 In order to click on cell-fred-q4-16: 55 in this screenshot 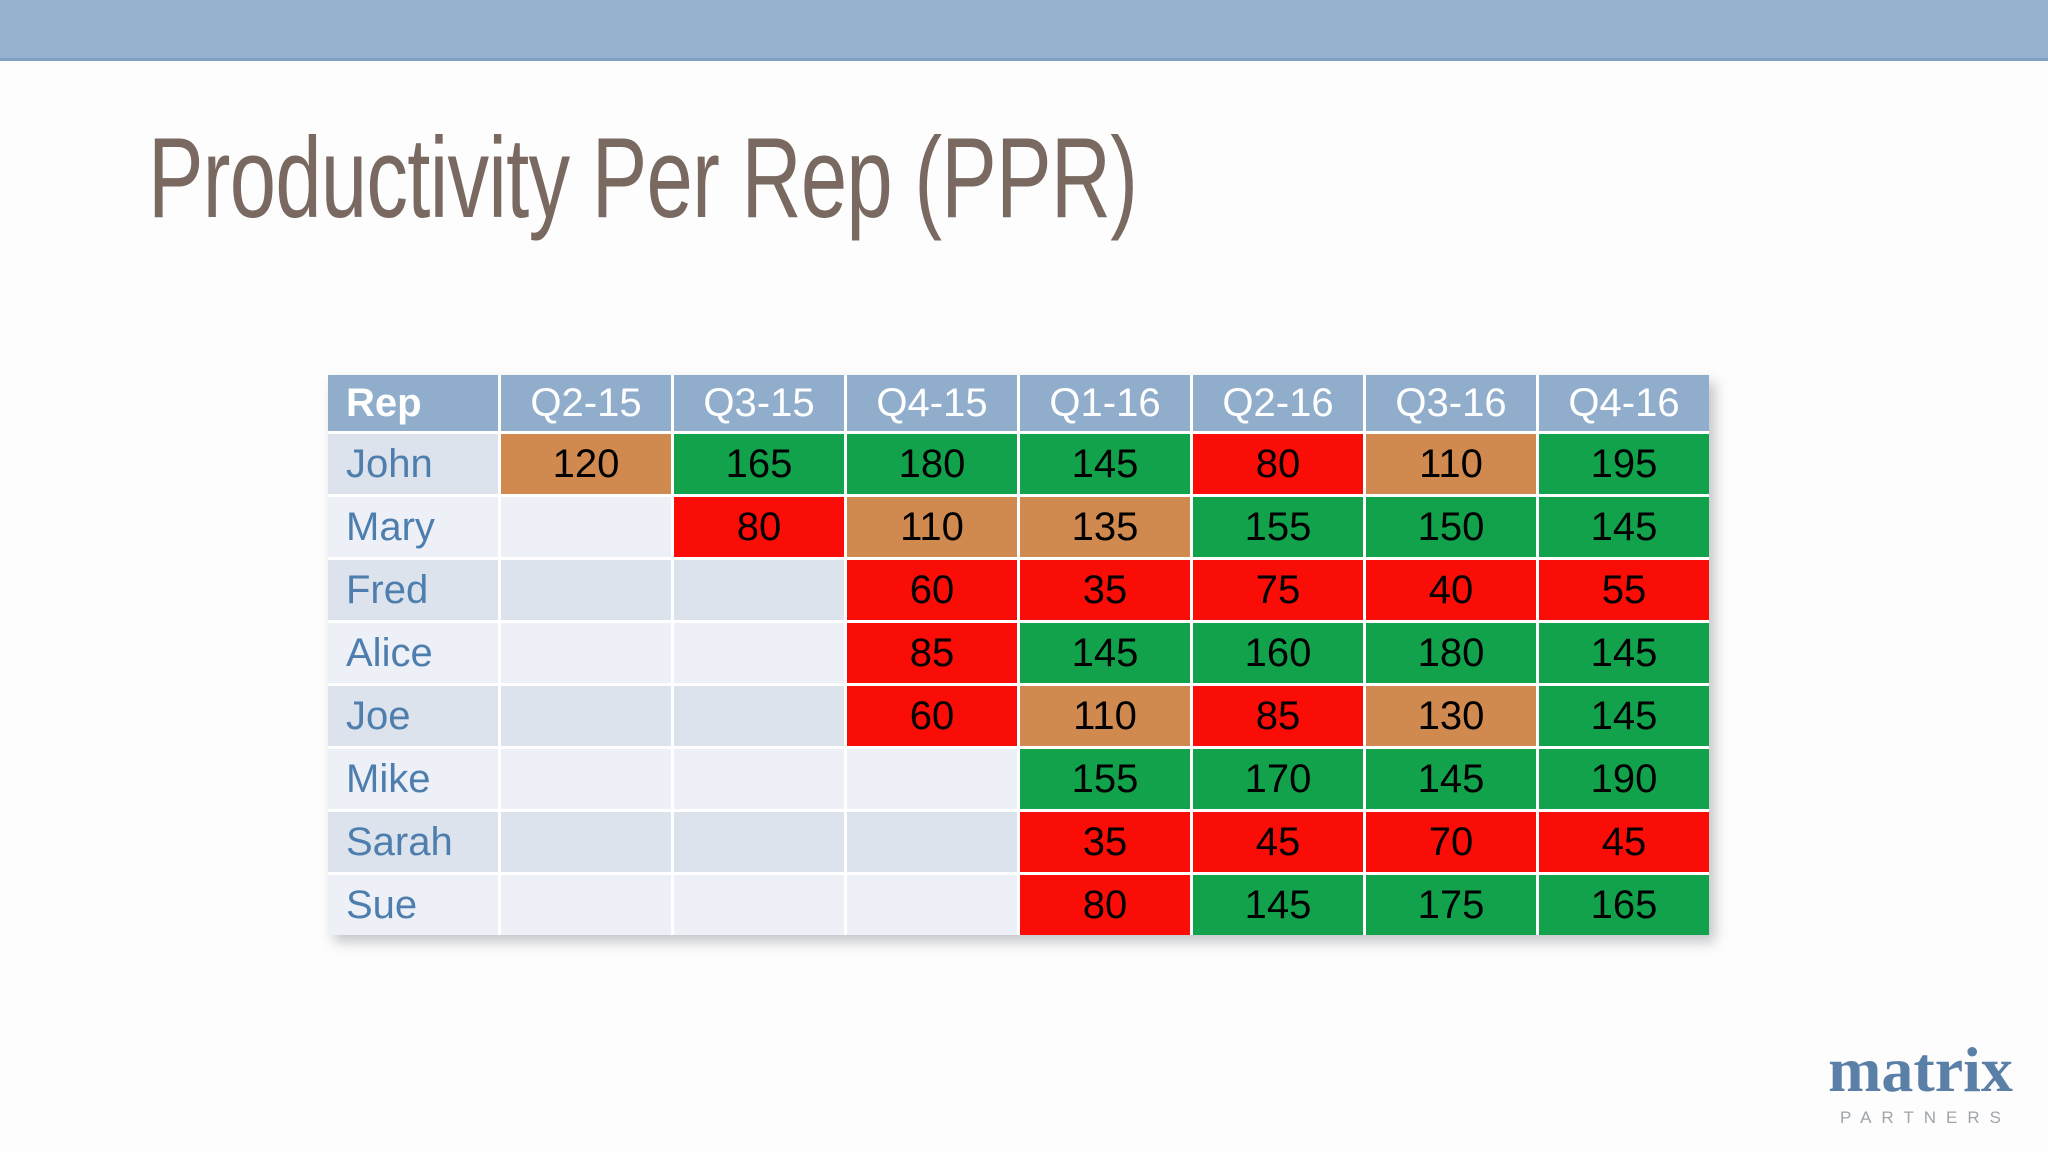, I will do `click(1624, 590)`.